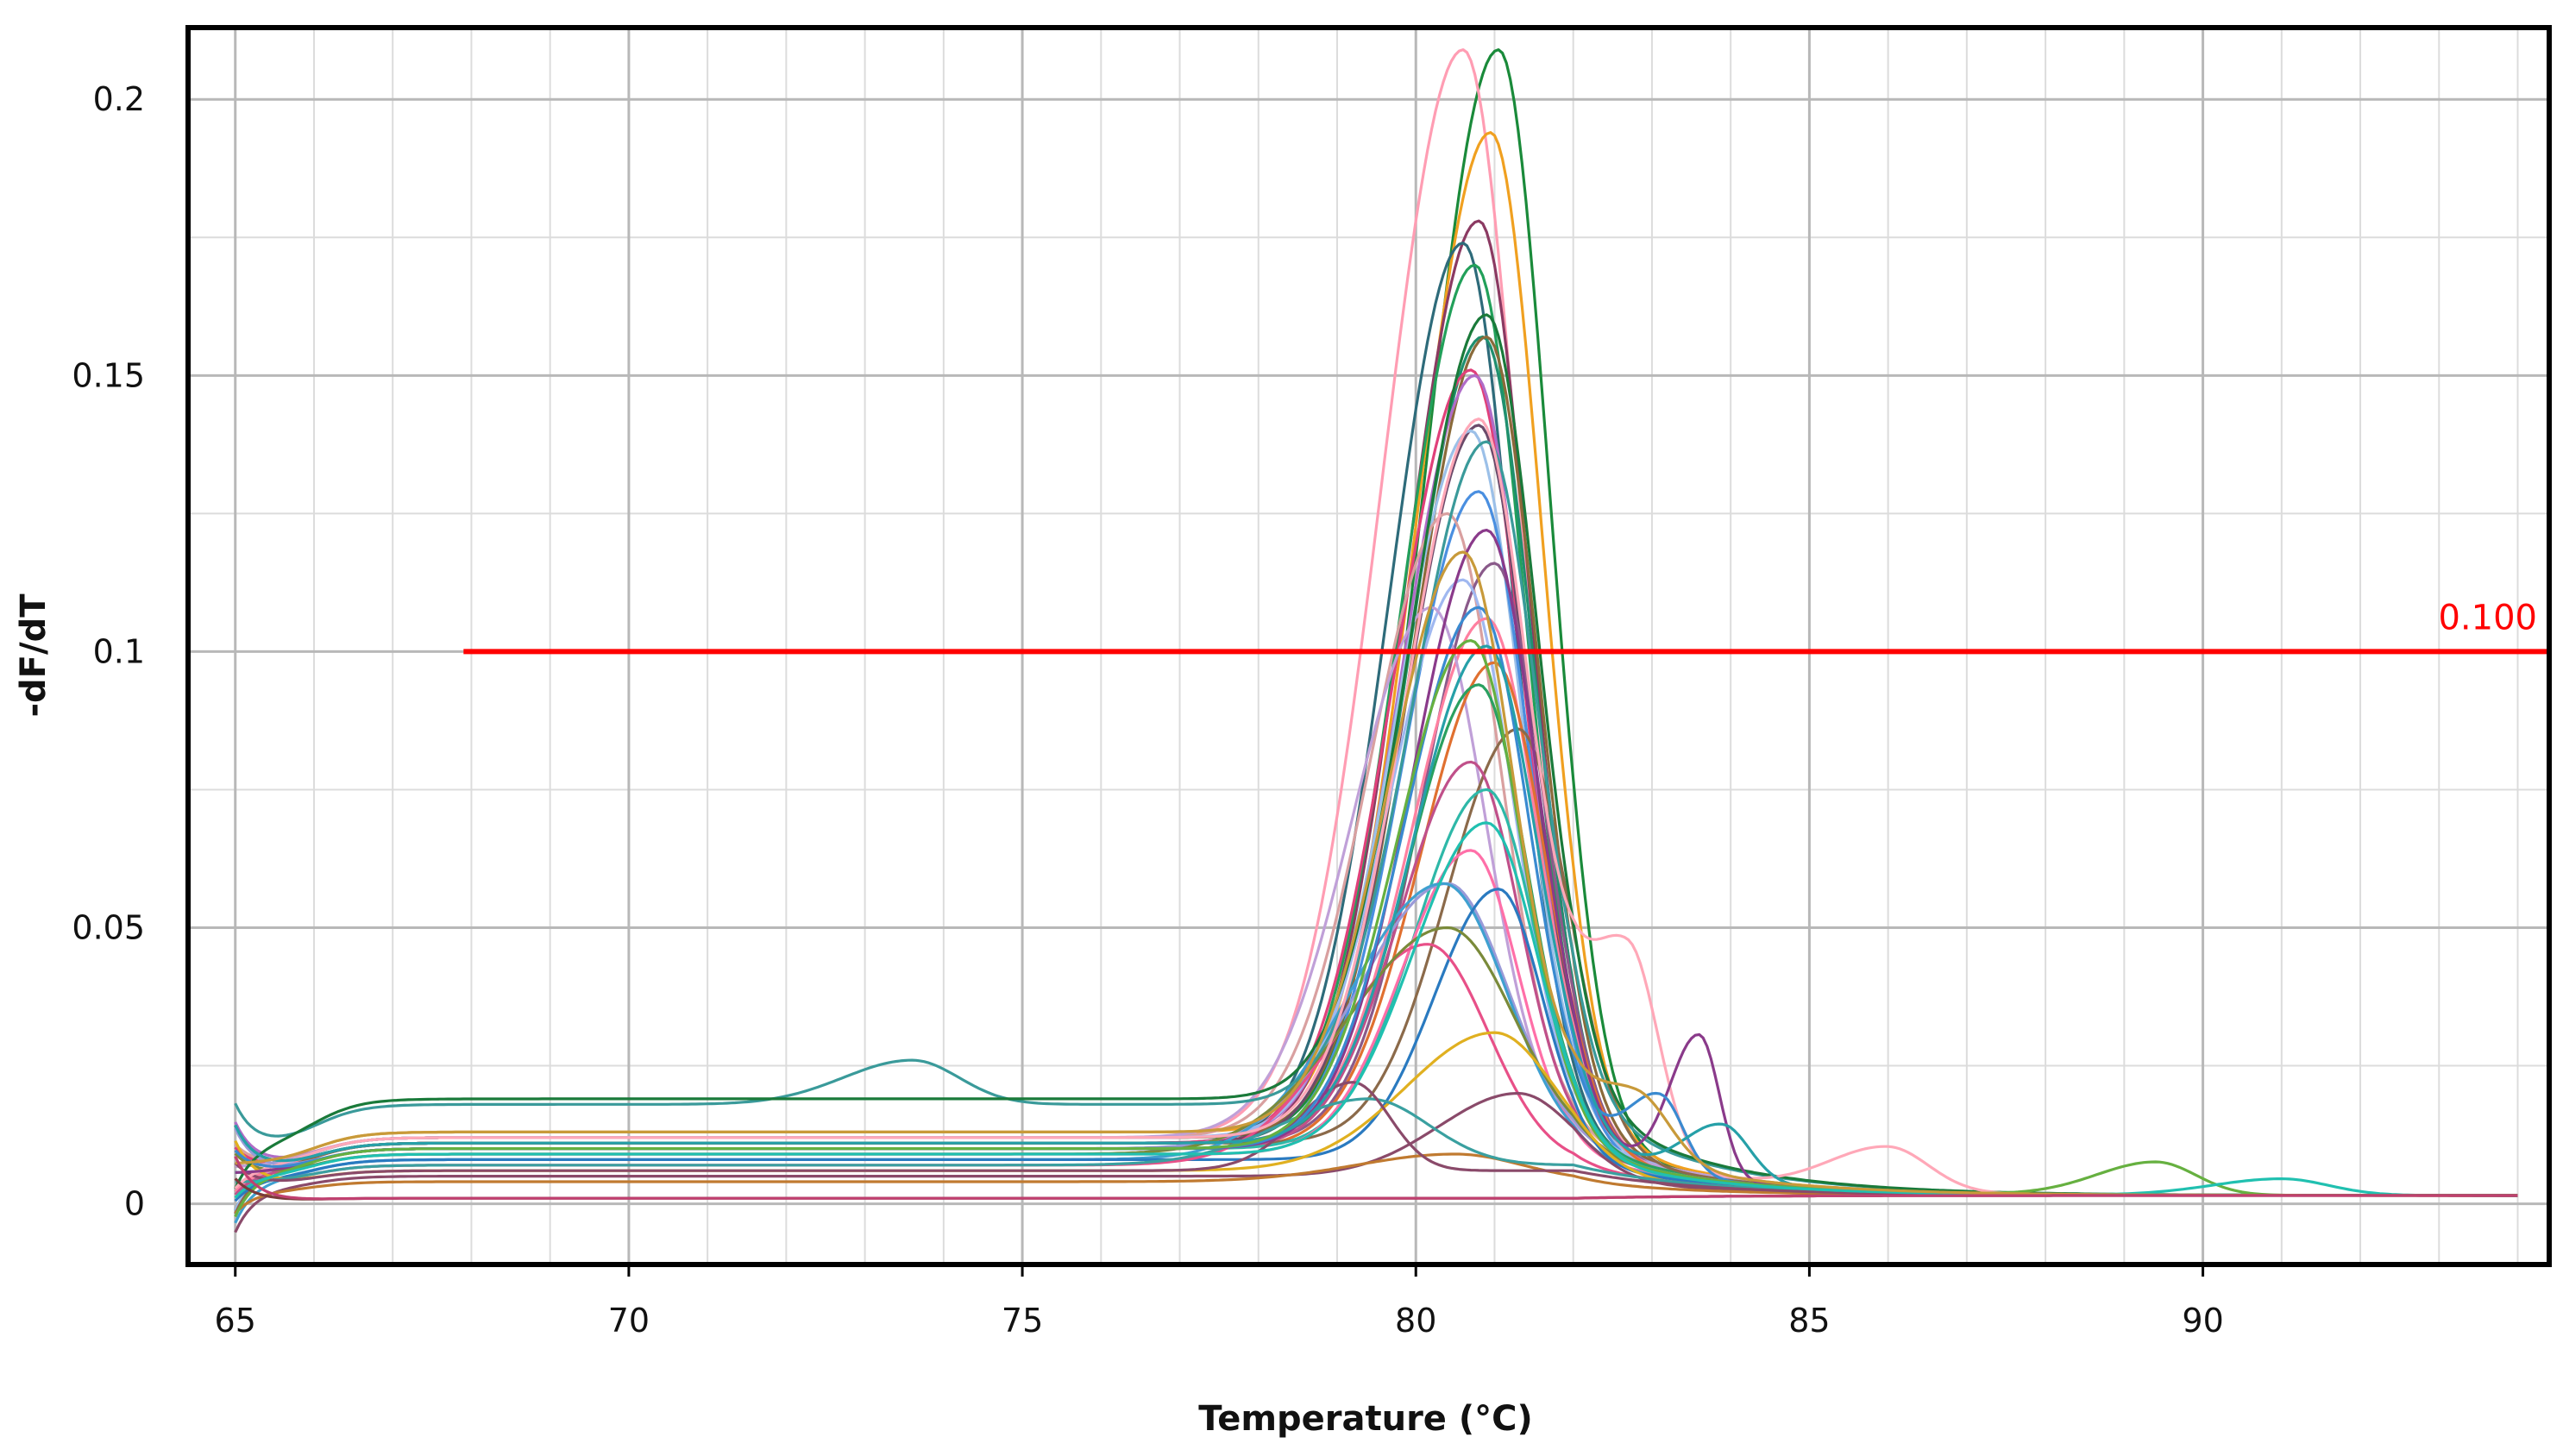 Image resolution: width=2563 pixels, height=1456 pixels. I want to click on x-tick-label: 75, so click(1022, 1321).